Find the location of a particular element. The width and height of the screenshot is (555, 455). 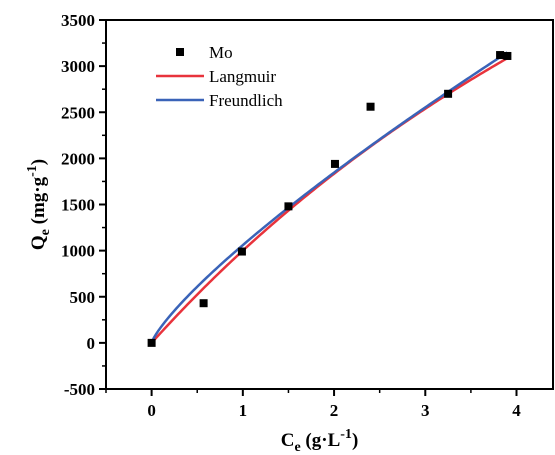

x-tick-label: 4 is located at coordinates (516, 410).